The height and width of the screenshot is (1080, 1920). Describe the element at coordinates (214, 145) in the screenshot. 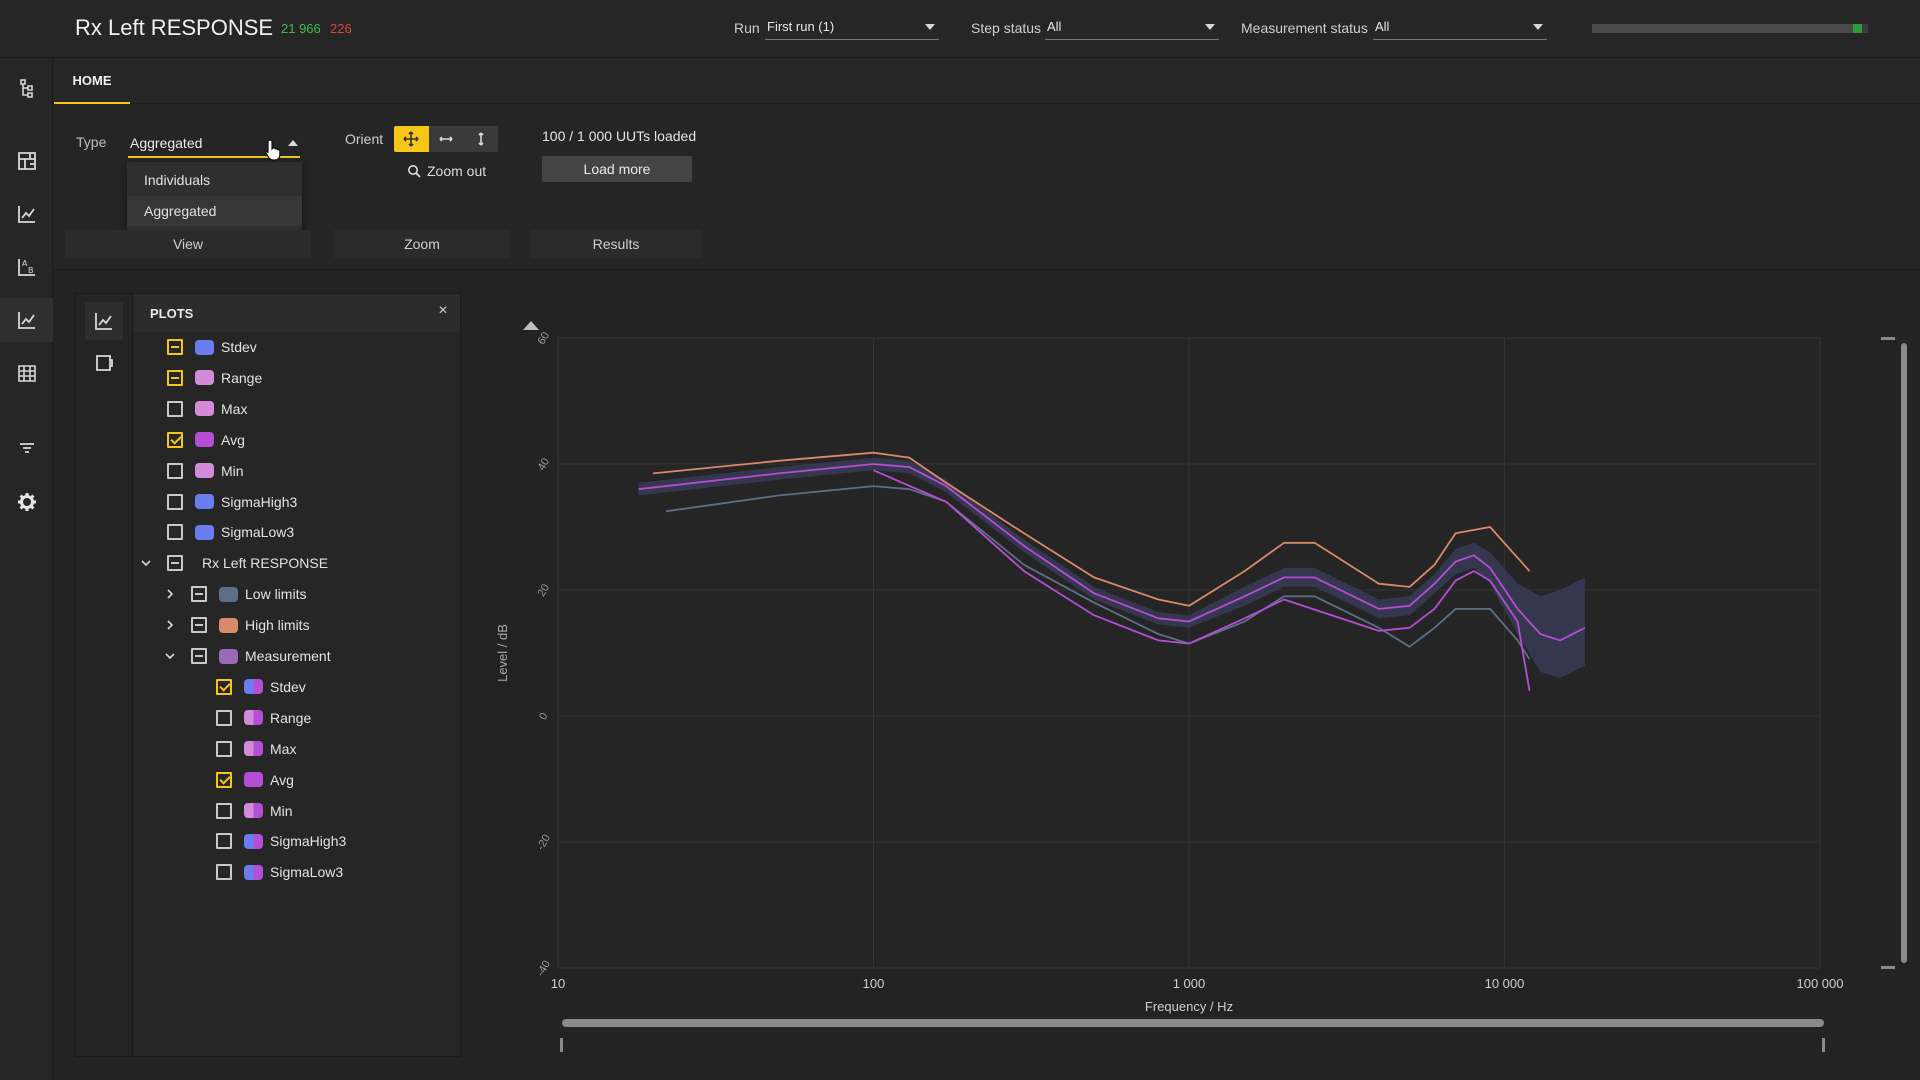

I see `type-select: Aggregated` at that location.